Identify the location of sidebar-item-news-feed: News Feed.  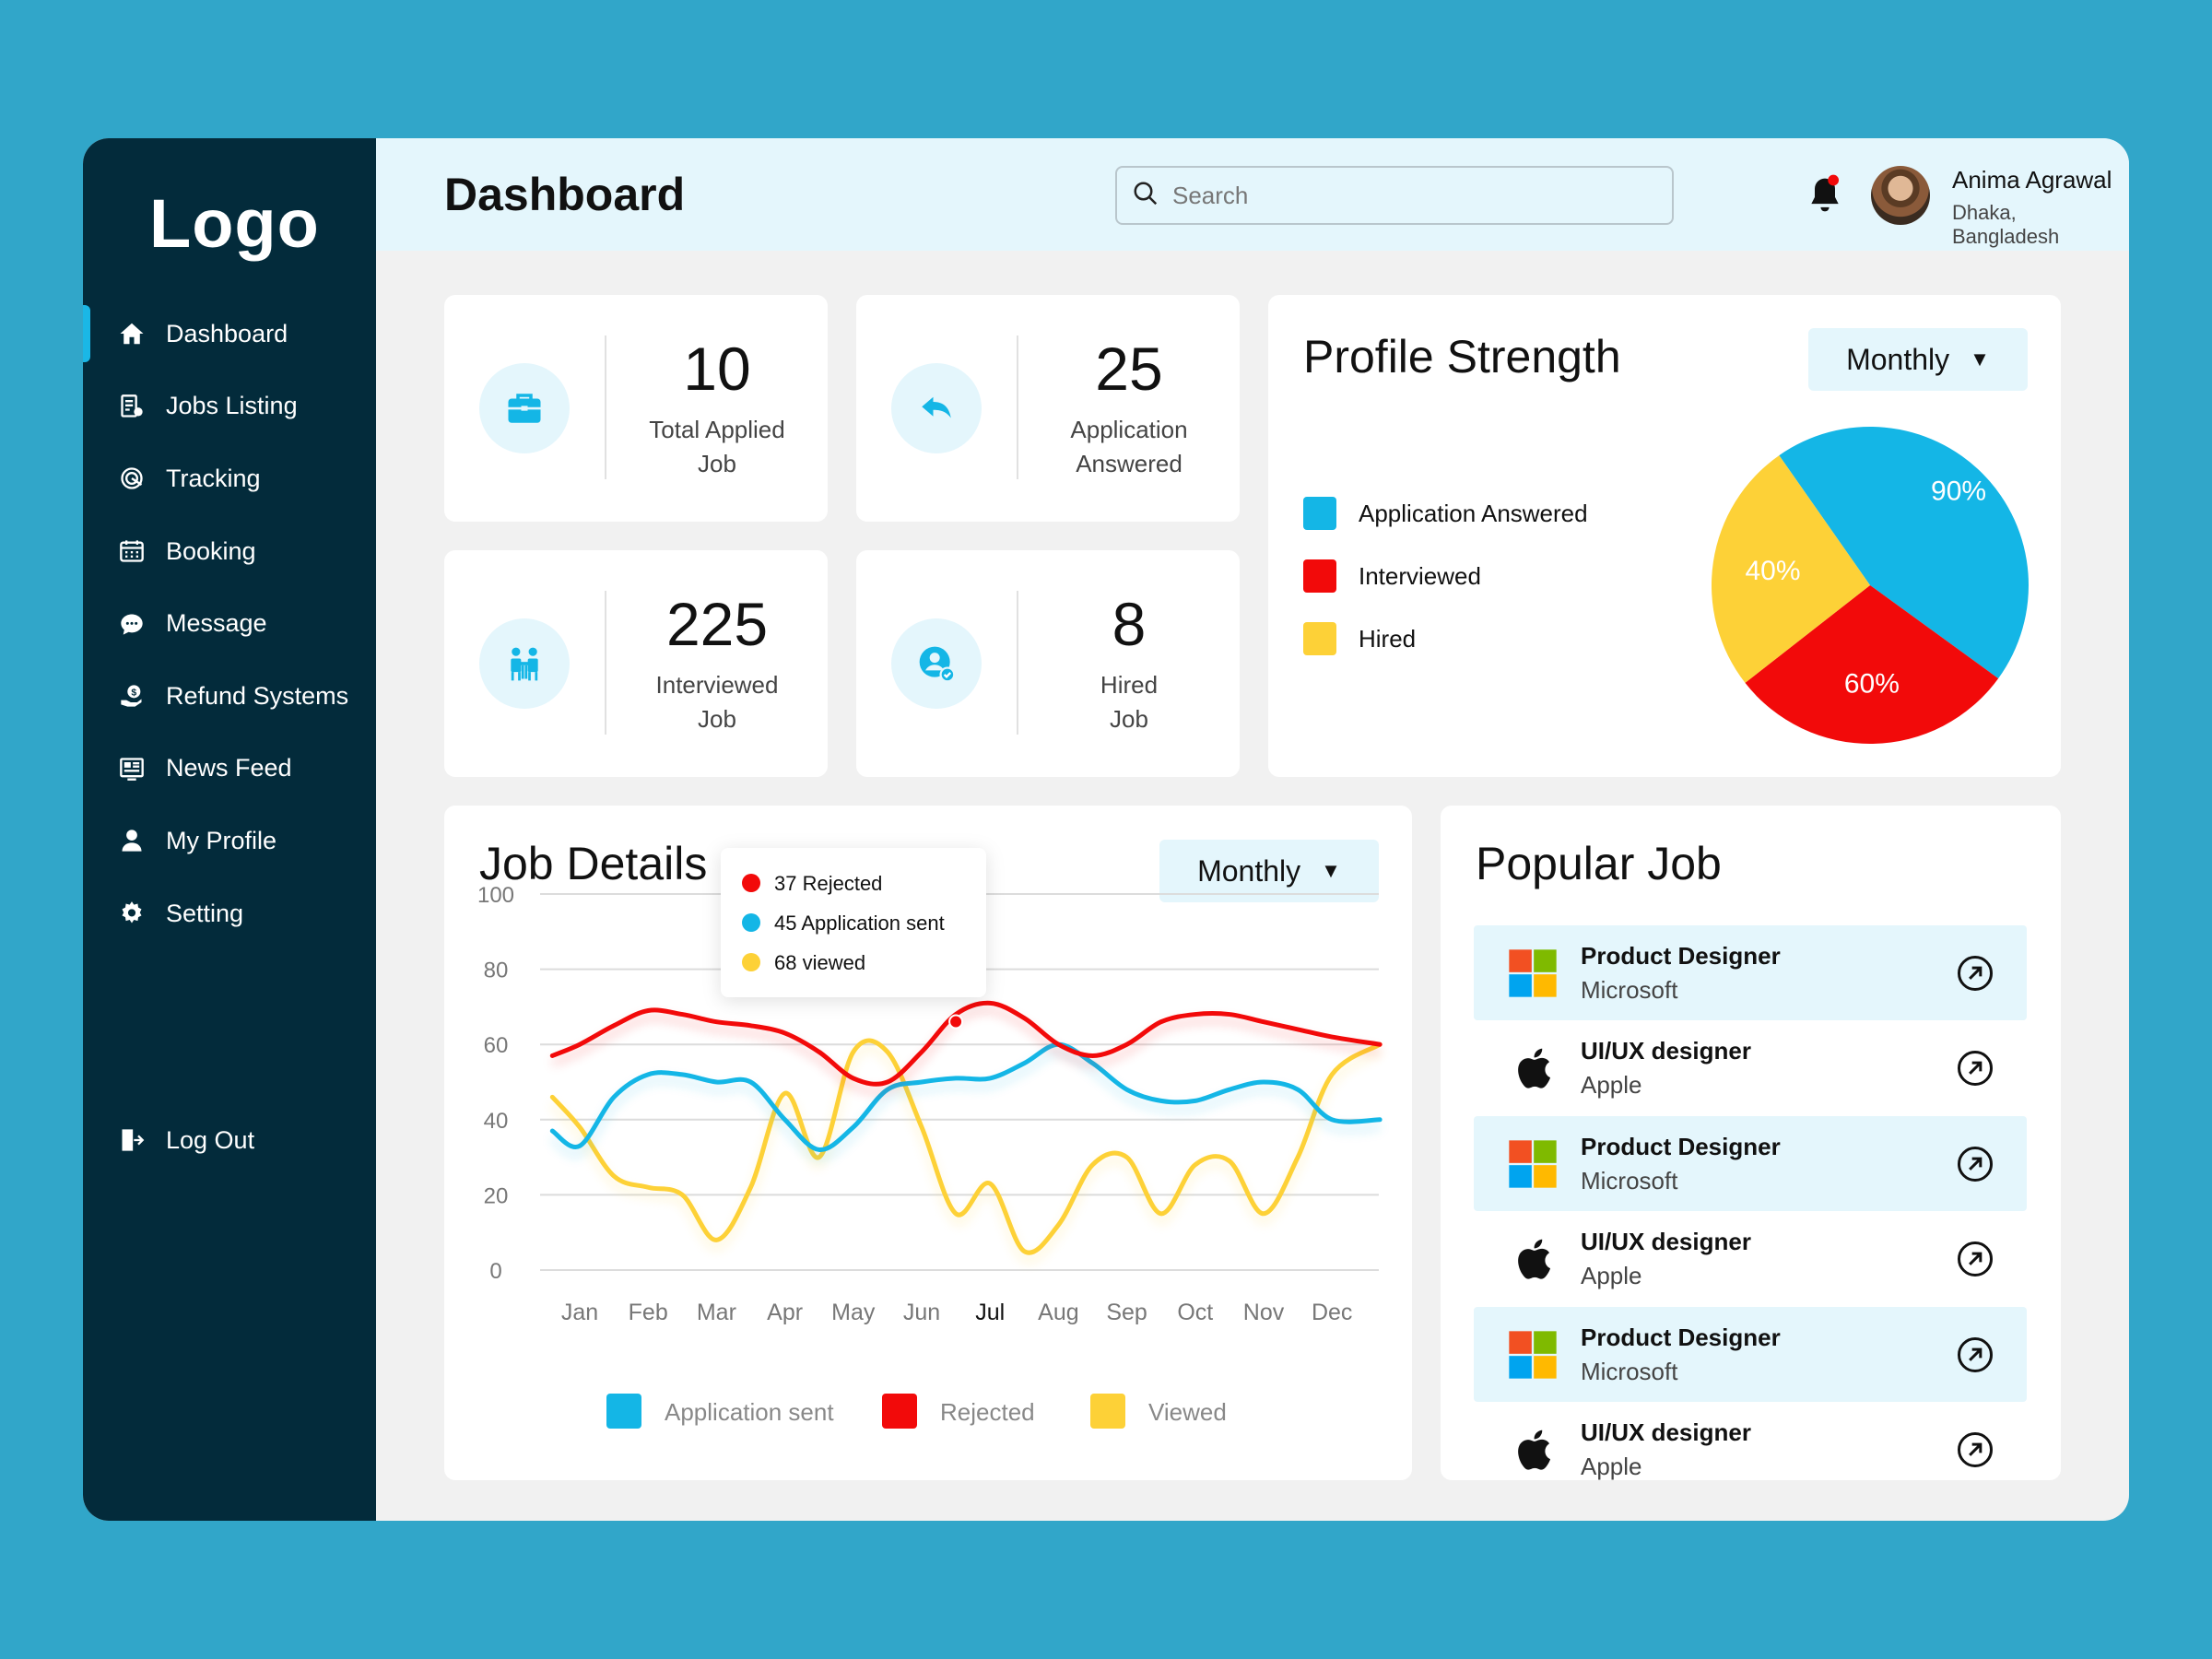
(229, 769).